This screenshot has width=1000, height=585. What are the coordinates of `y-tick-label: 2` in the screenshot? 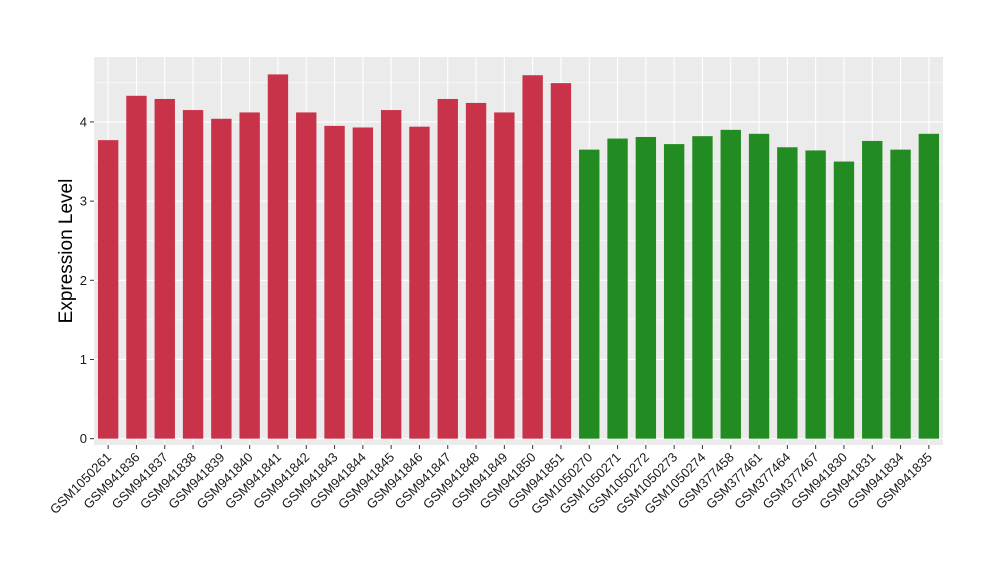 It's located at (83, 280).